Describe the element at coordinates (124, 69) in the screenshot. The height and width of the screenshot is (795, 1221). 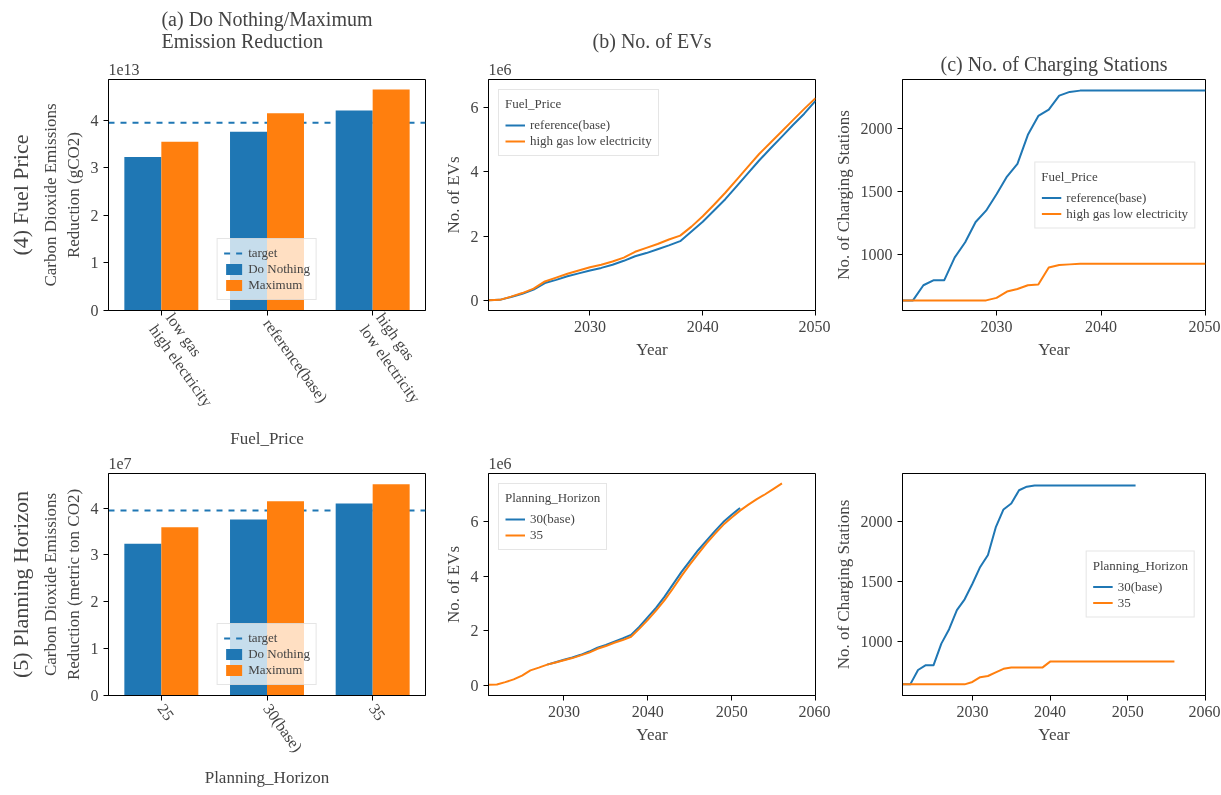
I see `text: 1e13` at that location.